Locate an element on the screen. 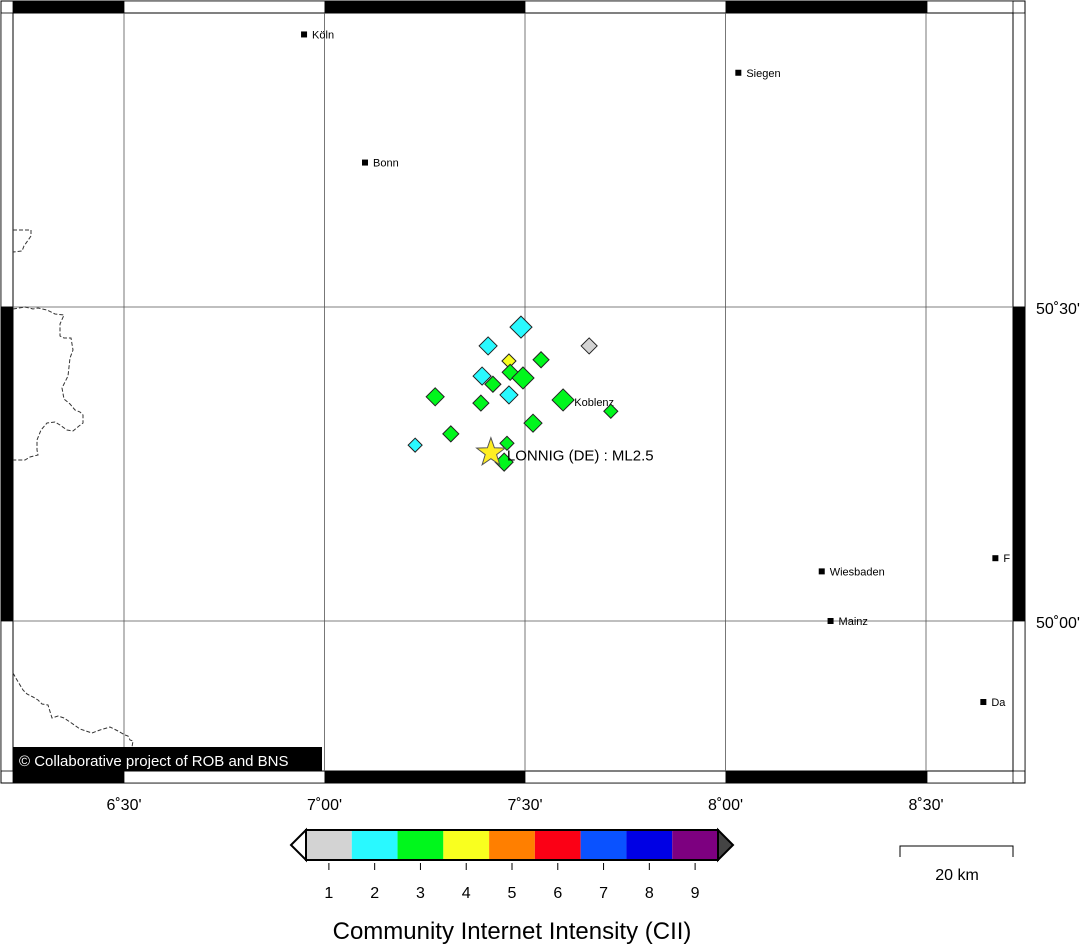 This screenshot has width=1088, height=945. colorbar-below-triangle is located at coordinates (298, 845).